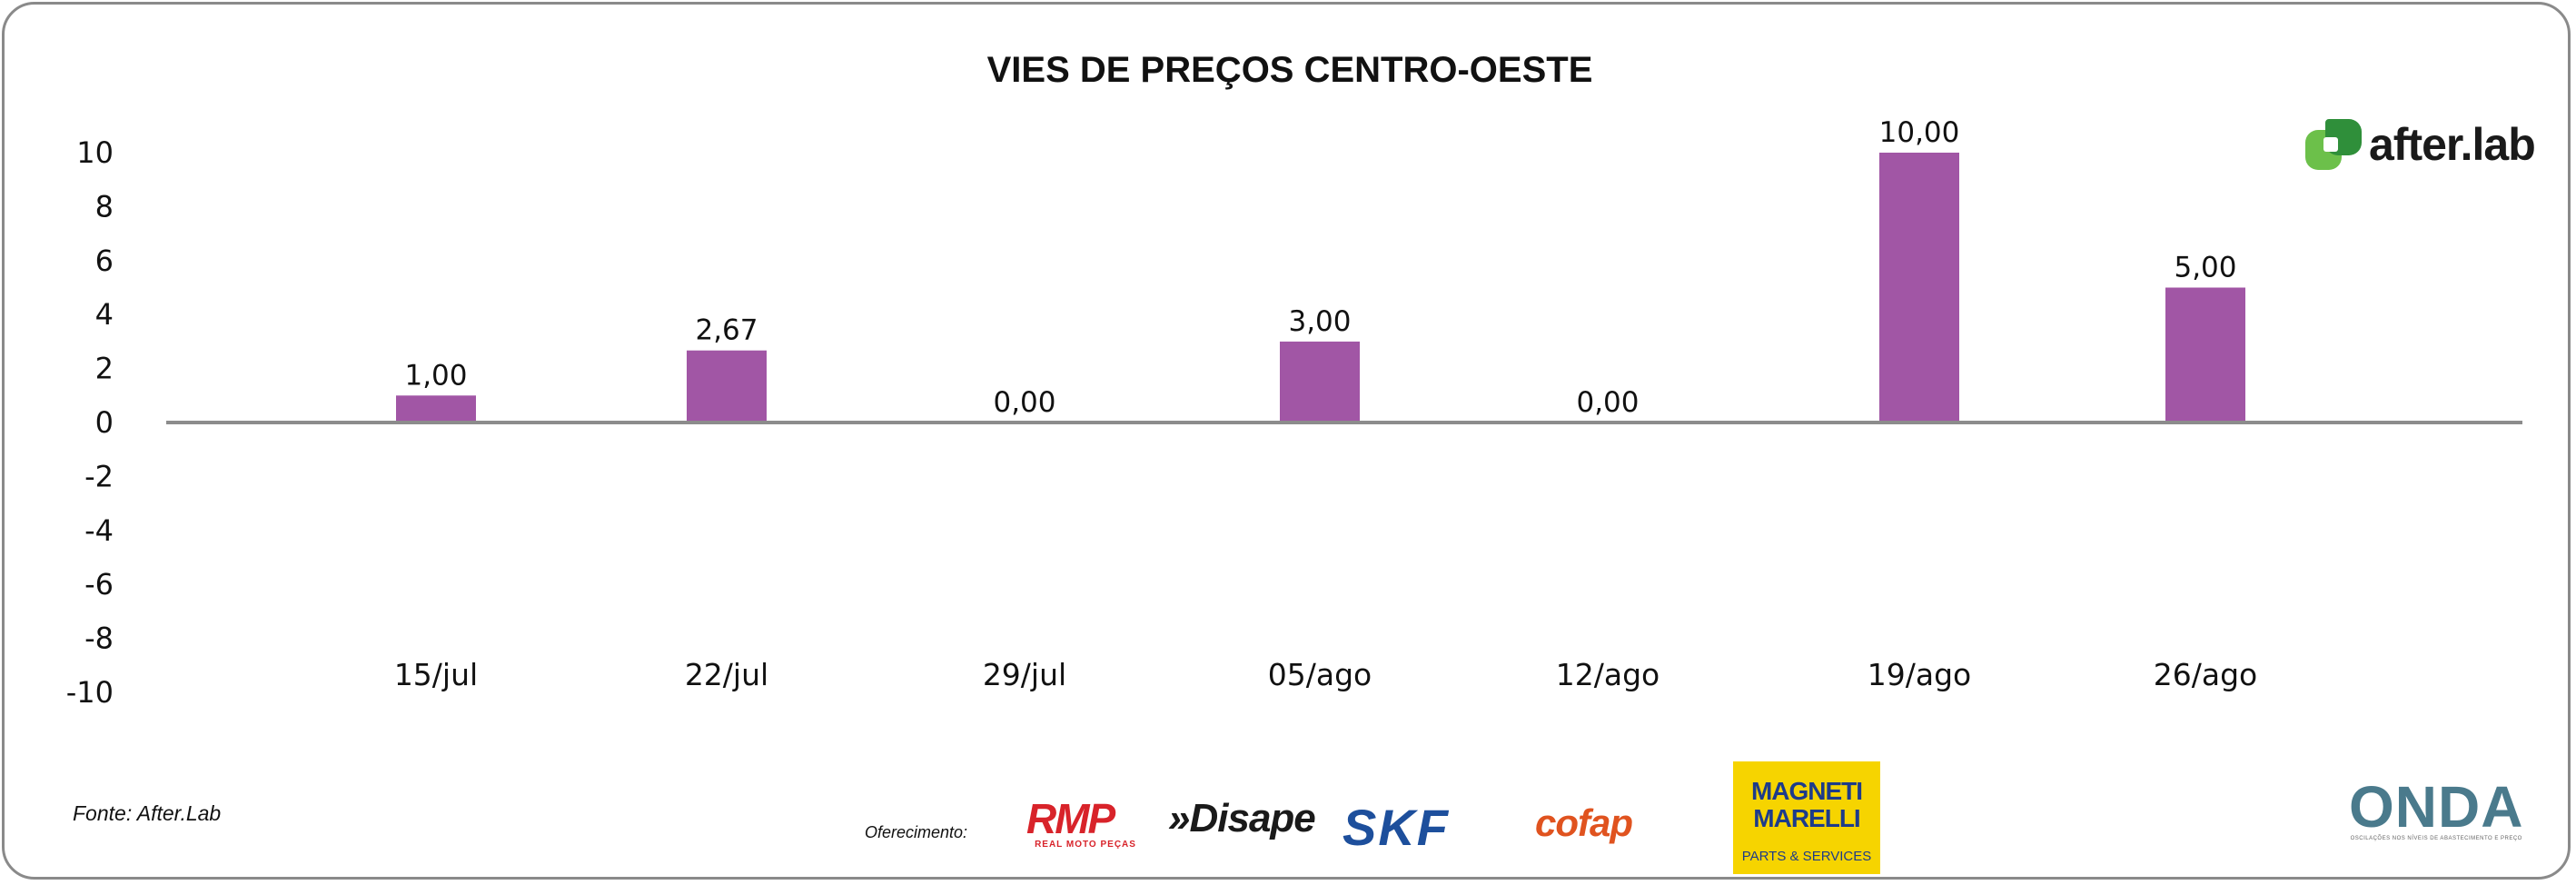  What do you see at coordinates (99, 530) in the screenshot?
I see `y-tick-label: -4` at bounding box center [99, 530].